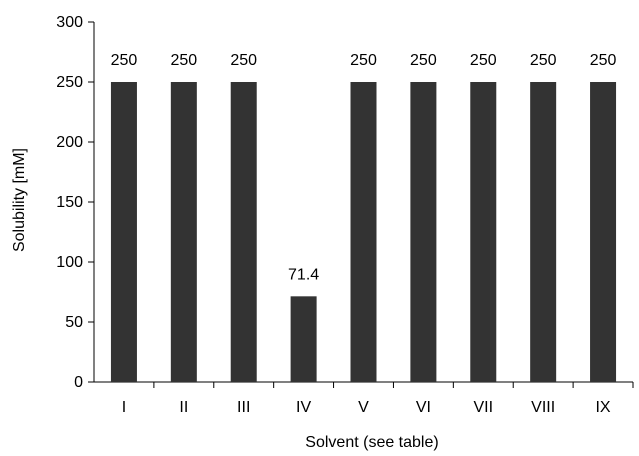 Image resolution: width=639 pixels, height=456 pixels. Describe the element at coordinates (124, 407) in the screenshot. I see `x-tick-label: I` at that location.